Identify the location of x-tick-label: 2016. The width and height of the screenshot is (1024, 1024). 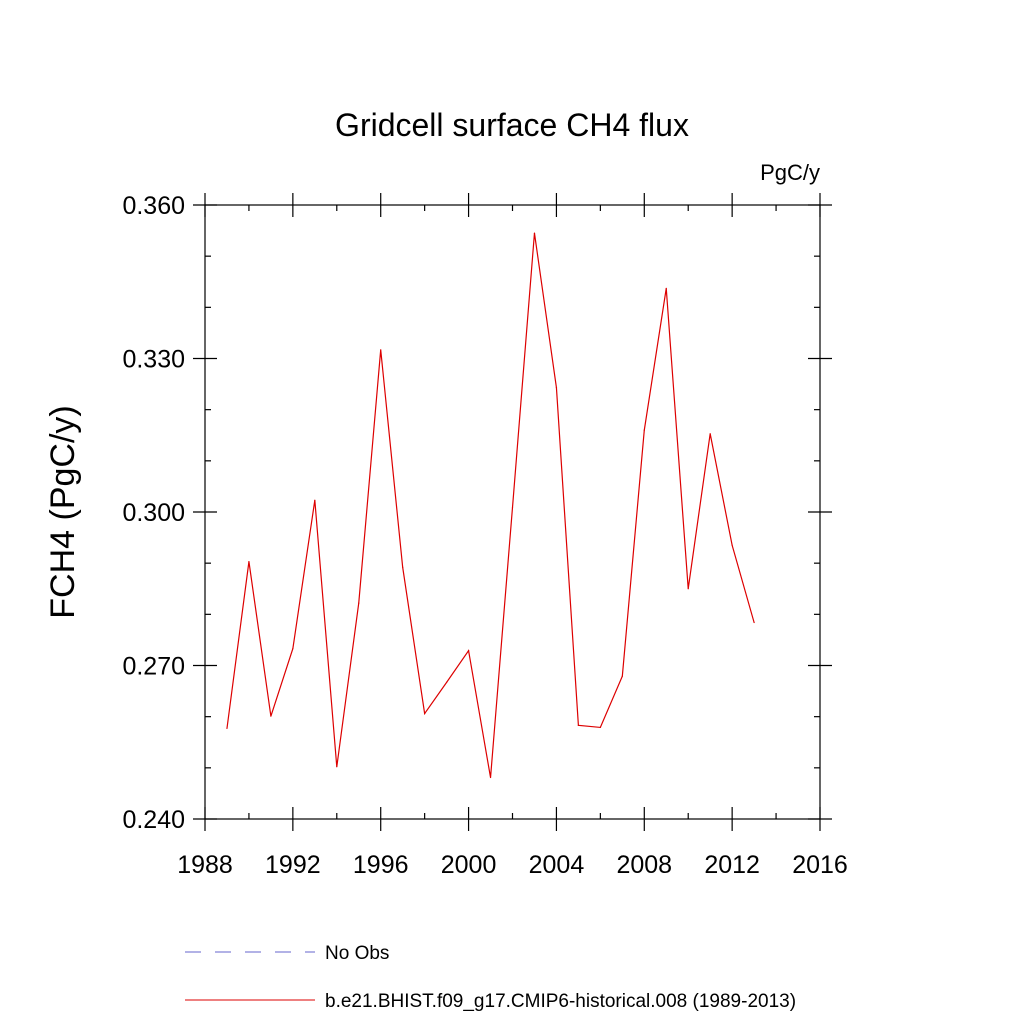
(820, 865).